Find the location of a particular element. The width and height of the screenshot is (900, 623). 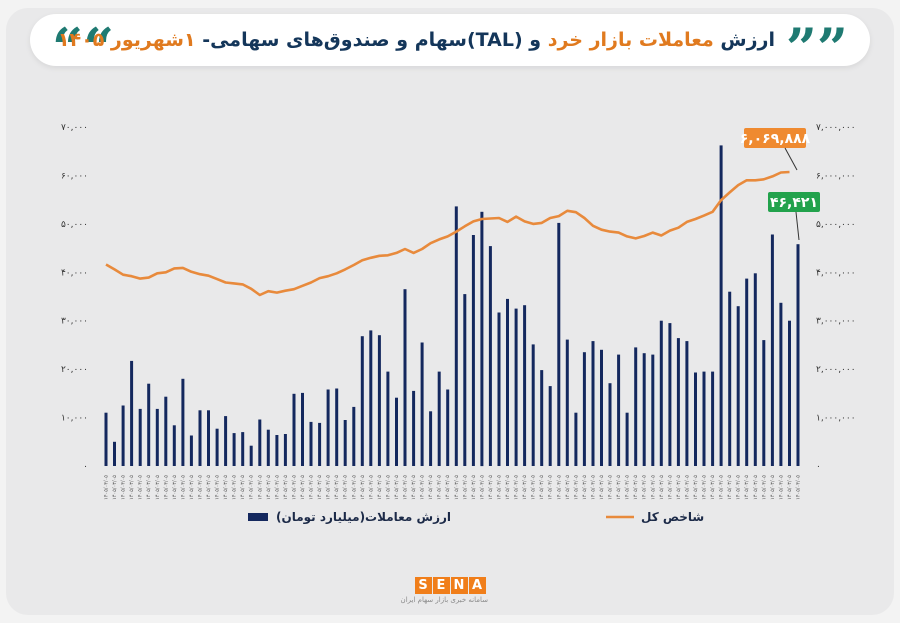

right-tick-label: ۷,۰۰۰,۰۰۰ is located at coordinates (836, 128).